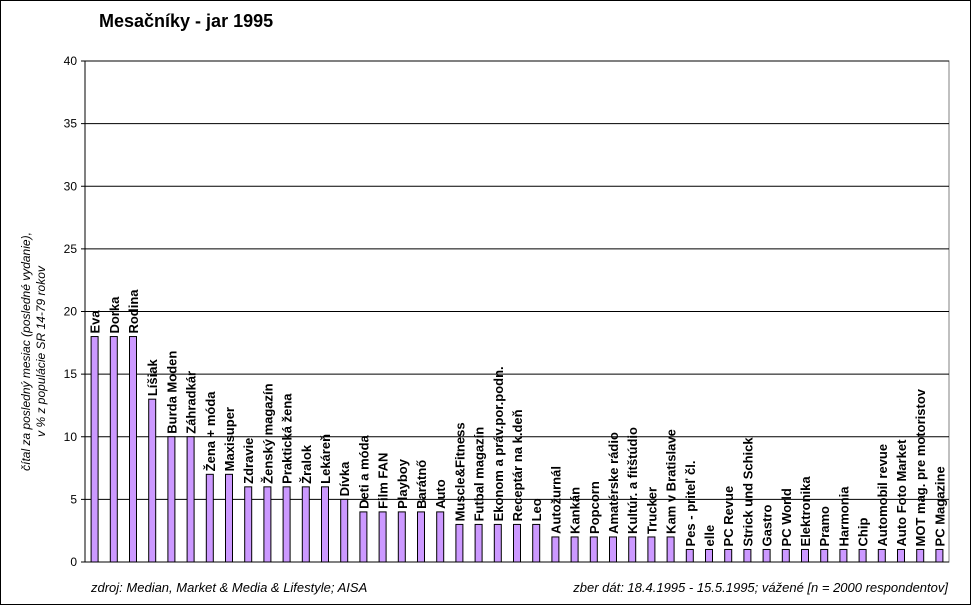 The width and height of the screenshot is (971, 605). Describe the element at coordinates (41, 351) in the screenshot. I see `y-axis-label-line2: v % z populácie SR 14-79 rokov` at that location.